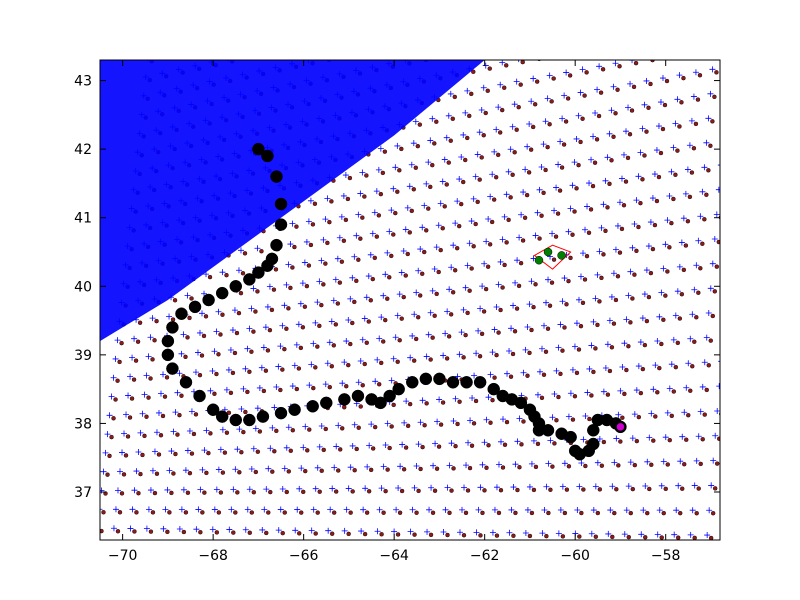  Describe the element at coordinates (83, 82) in the screenshot. I see `y-tick-label: 43` at that location.